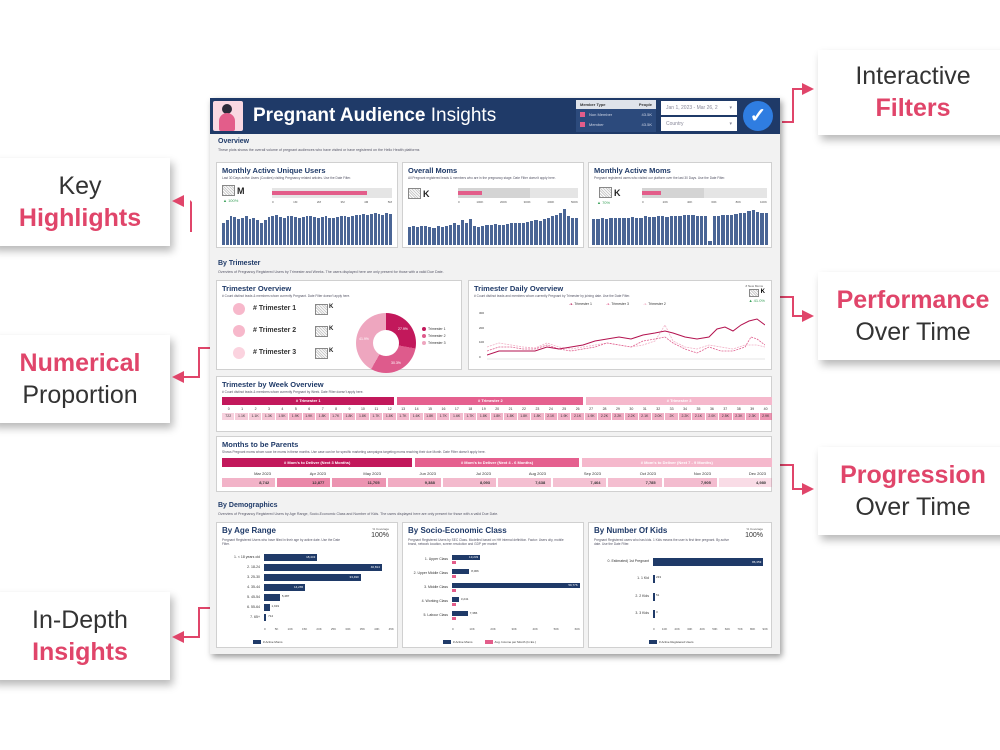 Image resolution: width=1000 pixels, height=750 pixels. I want to click on bar-value: 51, so click(658, 594).